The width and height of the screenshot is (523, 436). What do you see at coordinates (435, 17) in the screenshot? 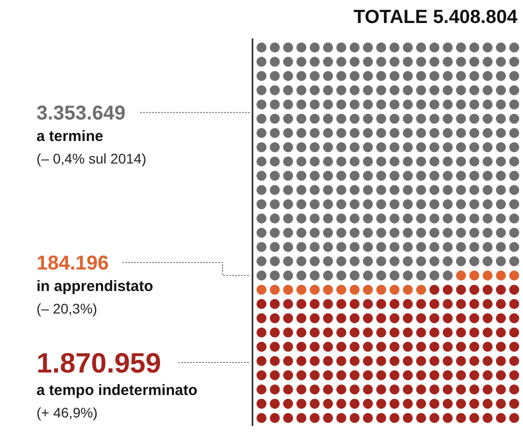
I see `text: TOTALE 5.408.804` at bounding box center [435, 17].